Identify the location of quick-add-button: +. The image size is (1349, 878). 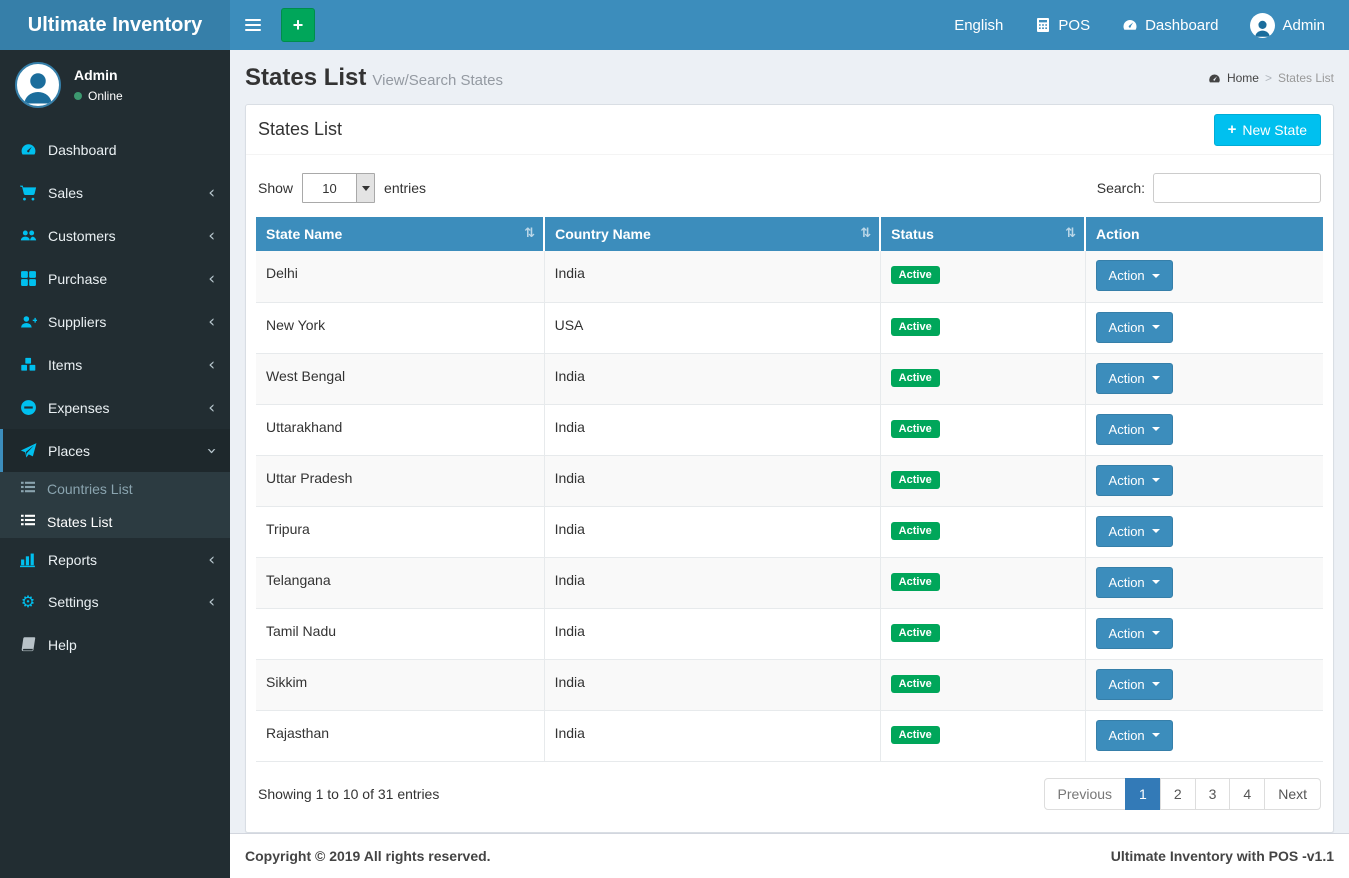
(298, 25).